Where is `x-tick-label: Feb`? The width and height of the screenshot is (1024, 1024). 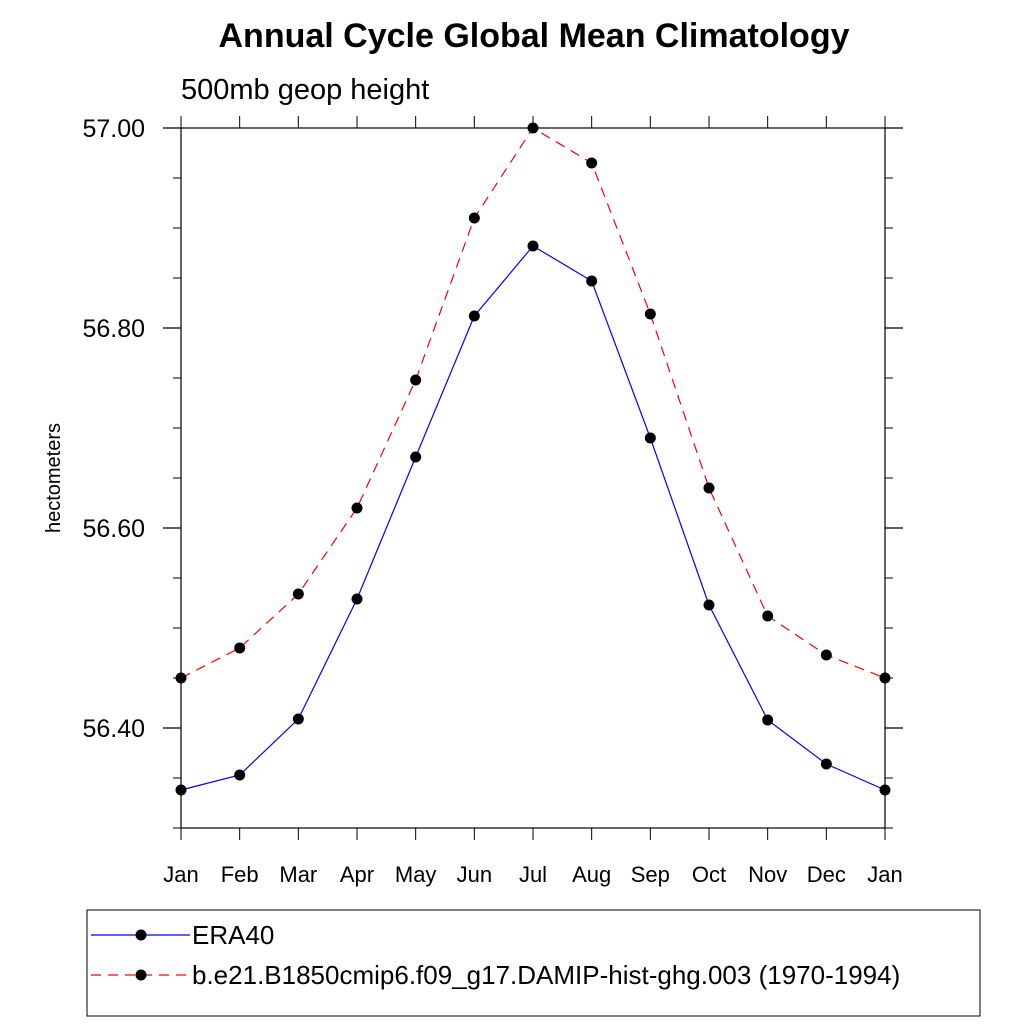
x-tick-label: Feb is located at coordinates (240, 874).